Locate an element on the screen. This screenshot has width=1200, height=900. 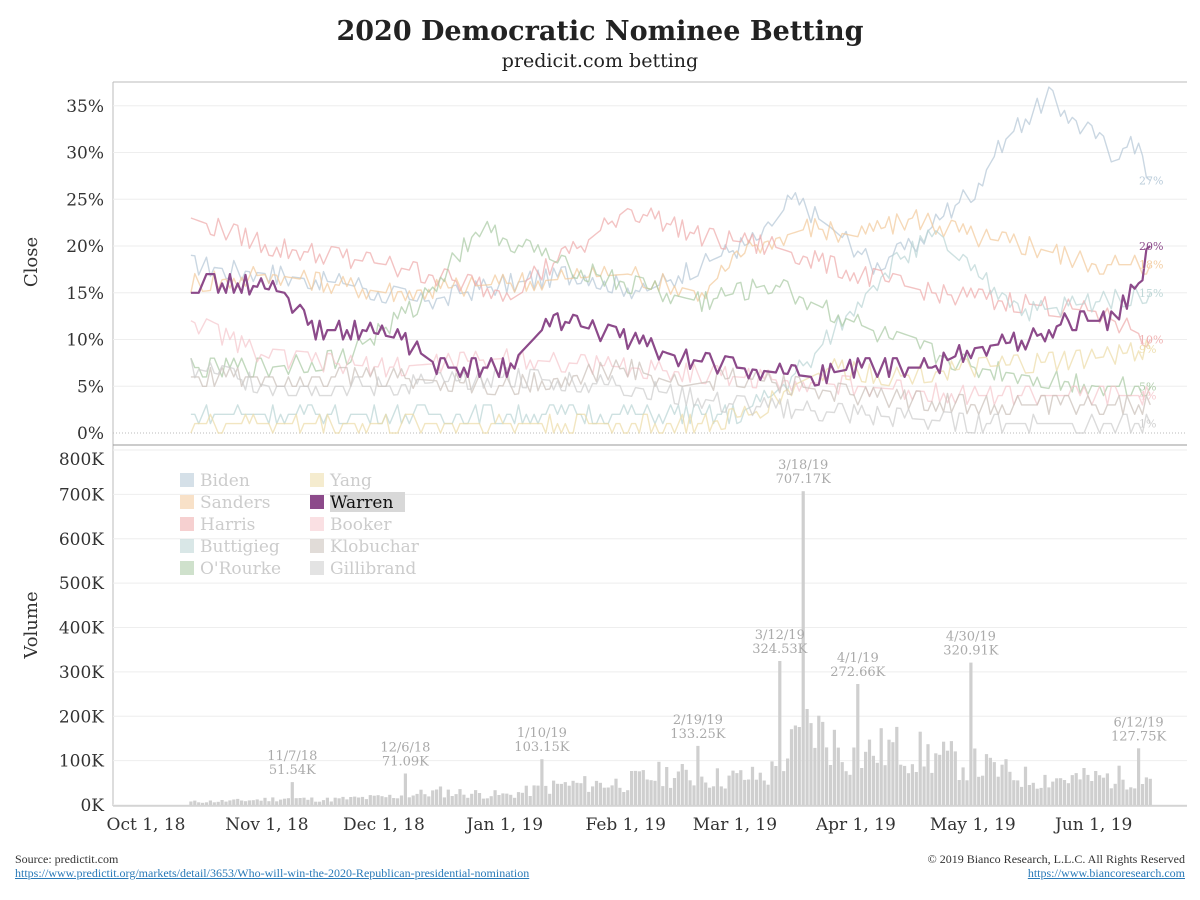
website-link: https://www.biancoresearch.com is located at coordinates (1106, 873).